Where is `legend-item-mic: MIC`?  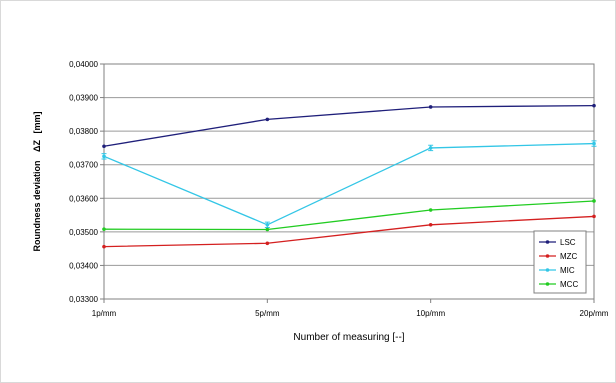
legend-item-mic: MIC is located at coordinates (557, 270).